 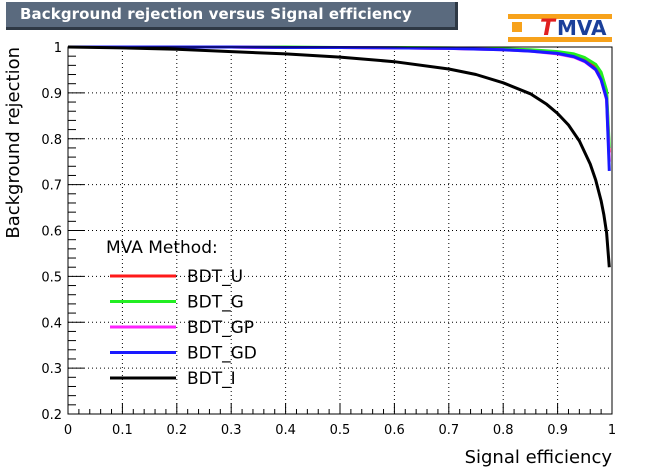 I want to click on legend-label: BDT_U, so click(x=215, y=277).